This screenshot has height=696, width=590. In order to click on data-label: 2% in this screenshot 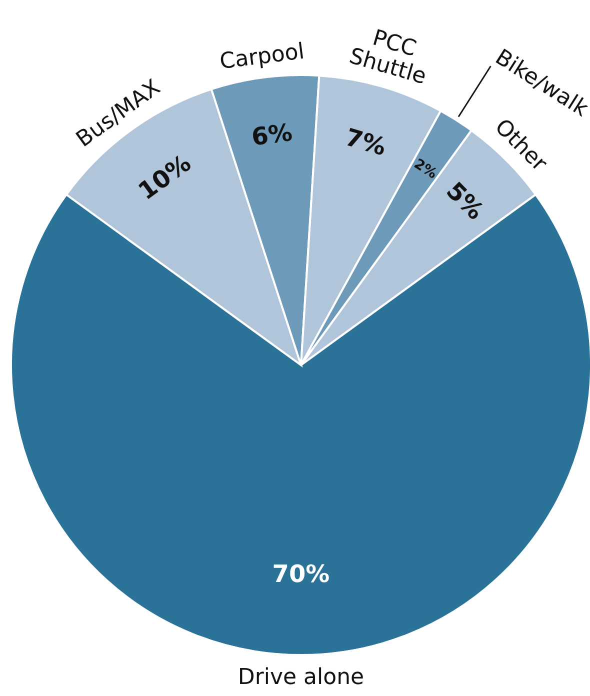, I will do `click(425, 169)`.